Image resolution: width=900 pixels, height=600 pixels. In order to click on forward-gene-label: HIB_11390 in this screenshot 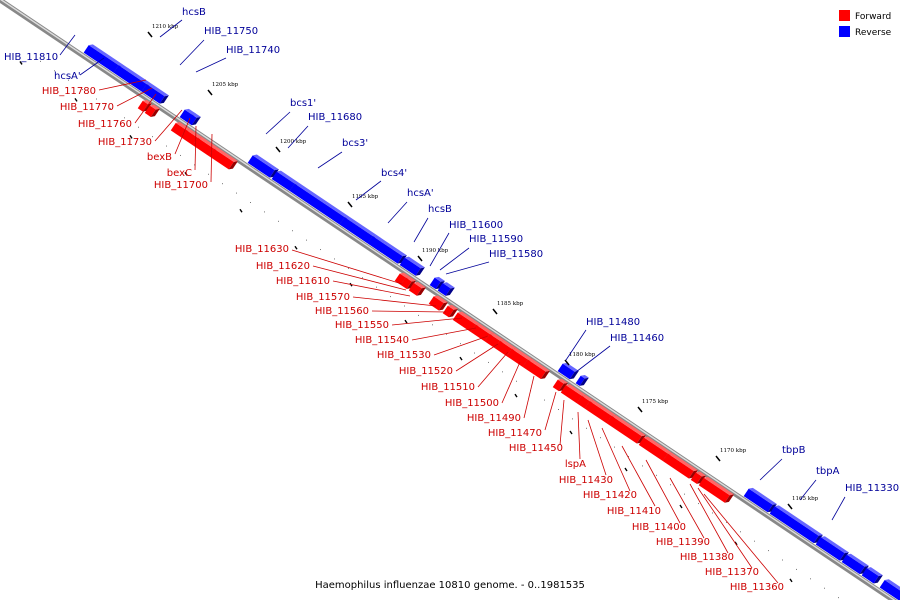, I will do `click(683, 542)`.